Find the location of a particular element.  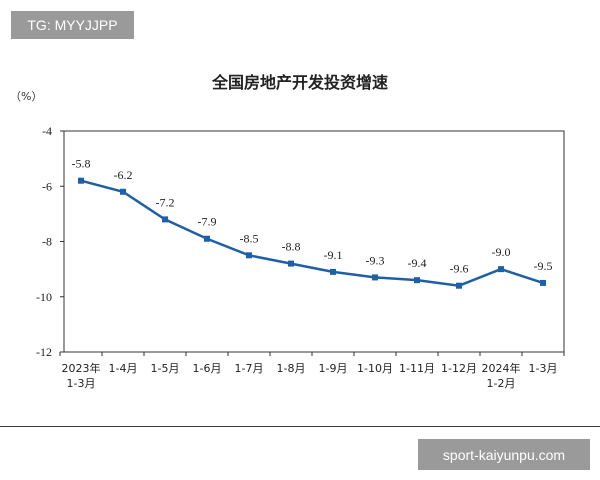

y-tick-label: -4 is located at coordinates (47, 131).